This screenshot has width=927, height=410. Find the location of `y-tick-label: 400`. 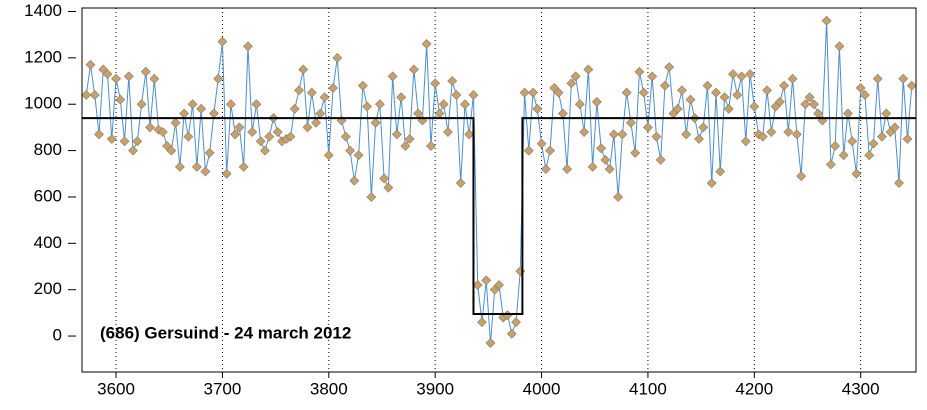

y-tick-label: 400 is located at coordinates (48, 242).